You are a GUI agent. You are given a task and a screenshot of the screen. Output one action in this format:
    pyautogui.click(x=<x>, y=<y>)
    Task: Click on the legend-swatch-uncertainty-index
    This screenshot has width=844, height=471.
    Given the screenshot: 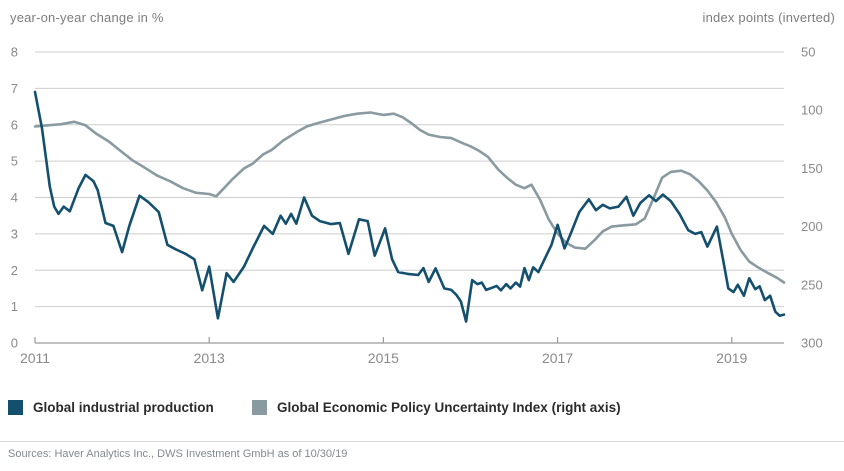 What is the action you would take?
    pyautogui.click(x=259, y=407)
    